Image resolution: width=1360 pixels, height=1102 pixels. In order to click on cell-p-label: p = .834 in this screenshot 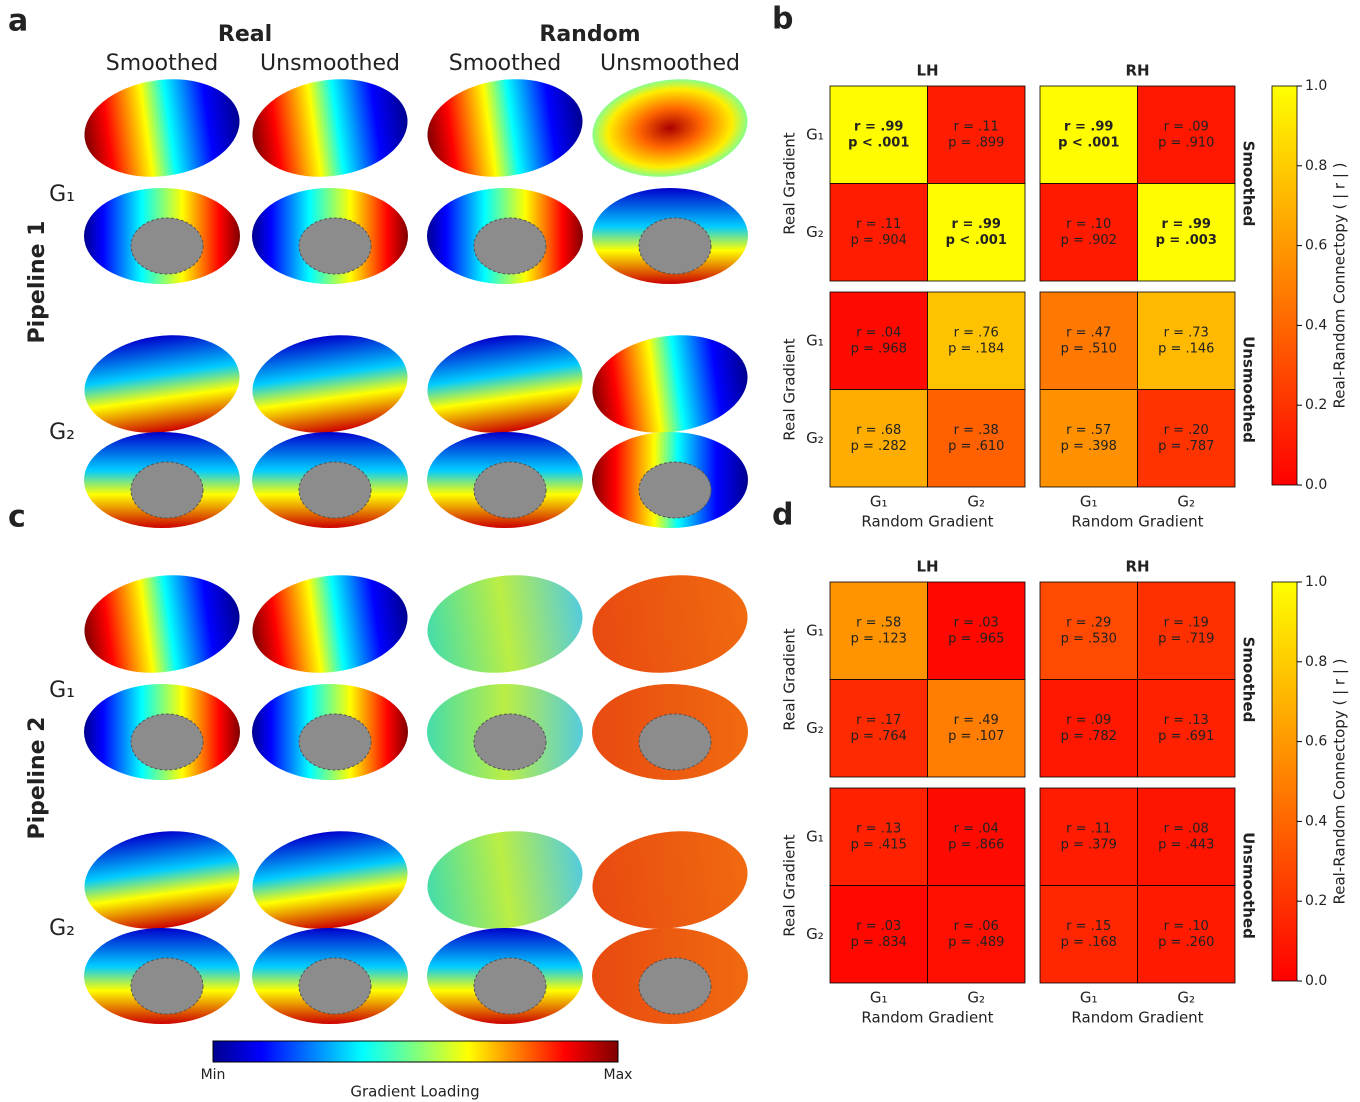, I will do `click(879, 942)`.